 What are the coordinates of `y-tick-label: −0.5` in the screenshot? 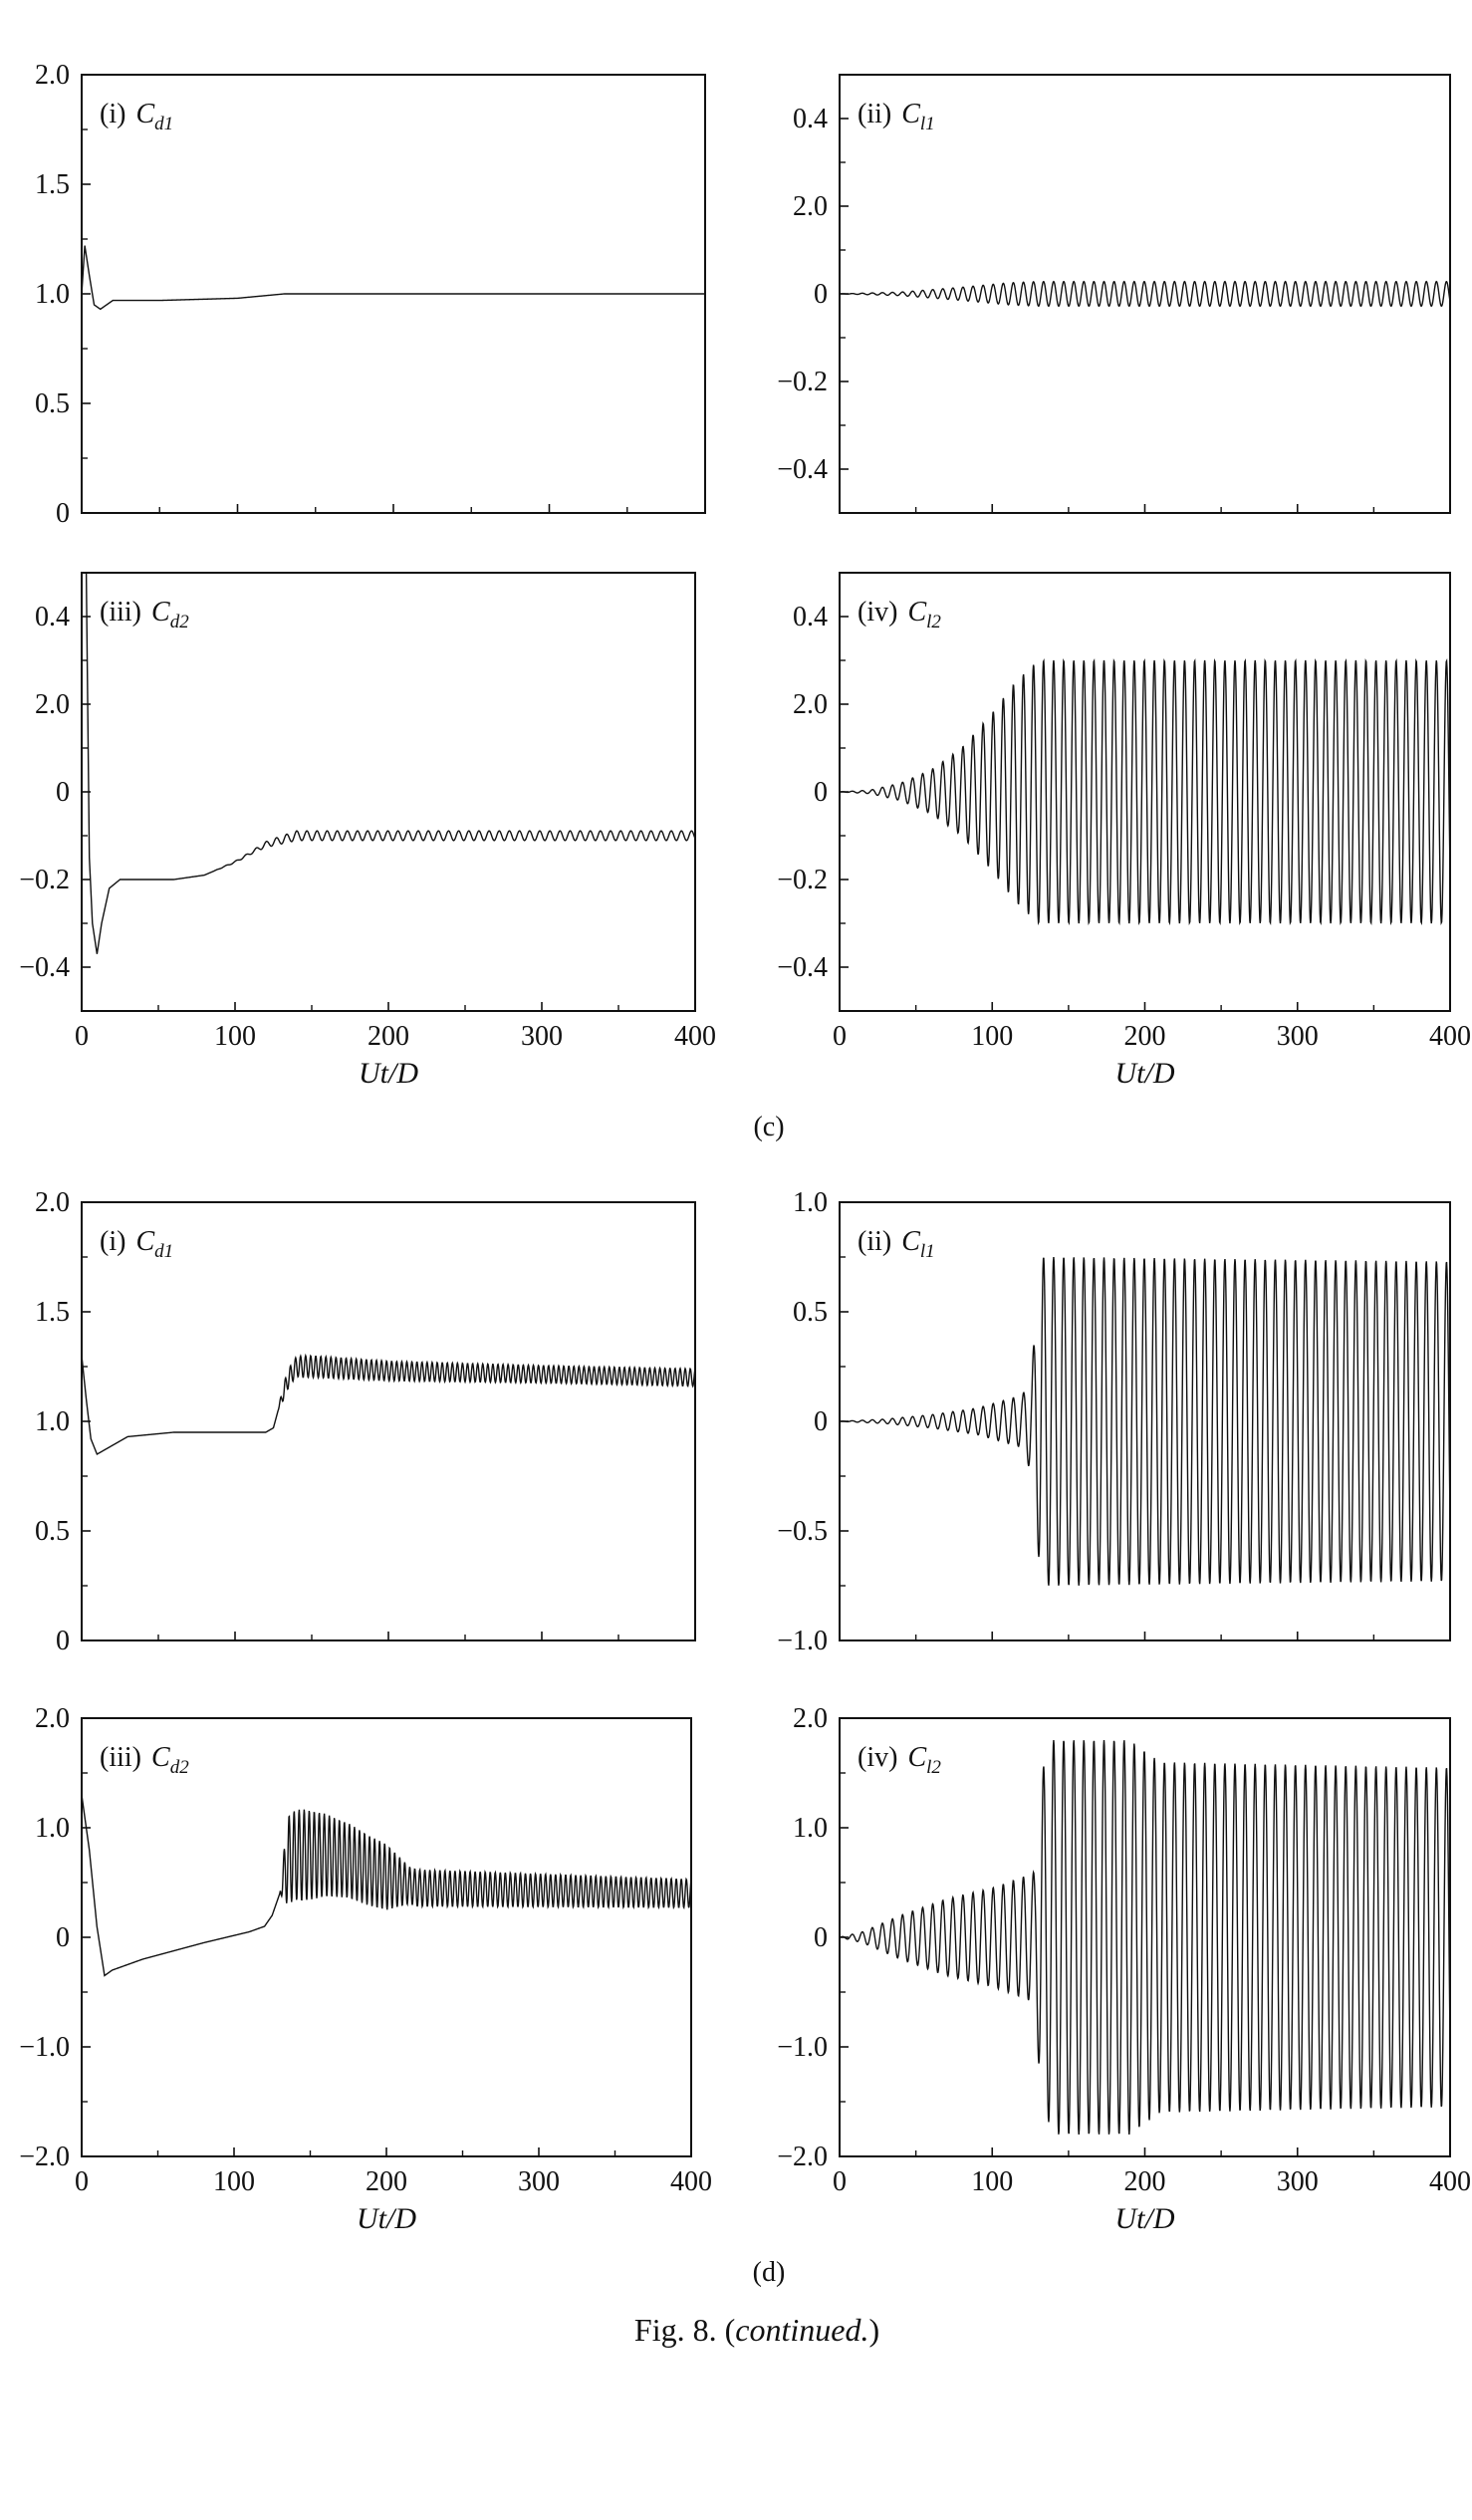 It's located at (802, 1531).